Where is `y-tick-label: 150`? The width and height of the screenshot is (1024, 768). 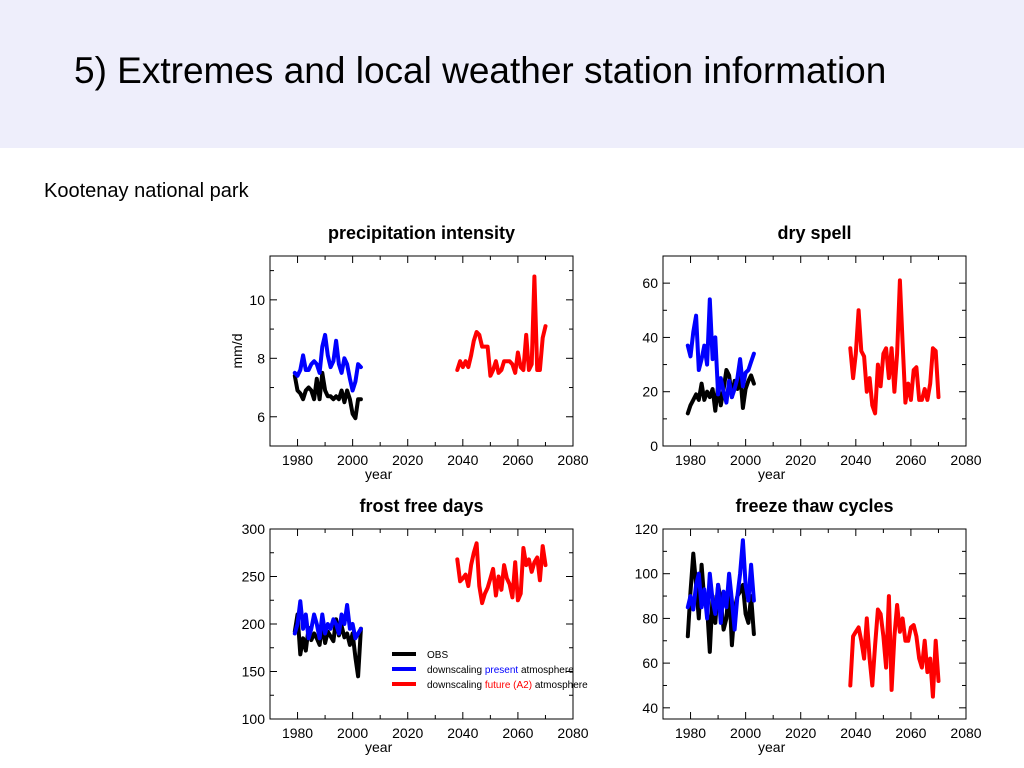
y-tick-label: 150 is located at coordinates (254, 672).